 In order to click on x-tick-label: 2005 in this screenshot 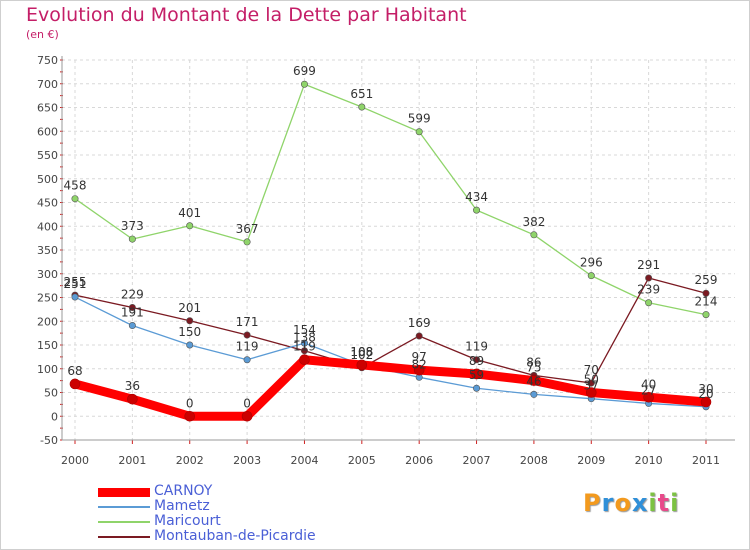, I will do `click(362, 460)`.